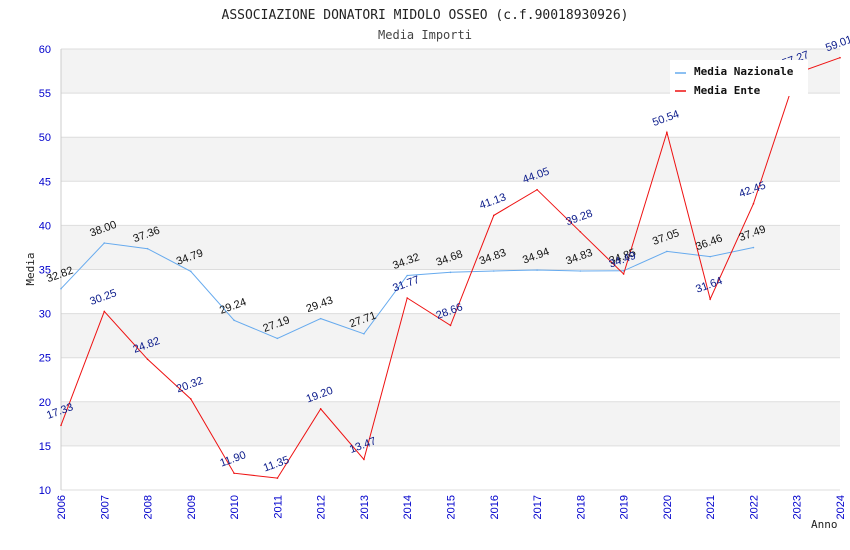 The height and width of the screenshot is (550, 850). I want to click on legend-label-media-ente: Media Ente, so click(727, 90).